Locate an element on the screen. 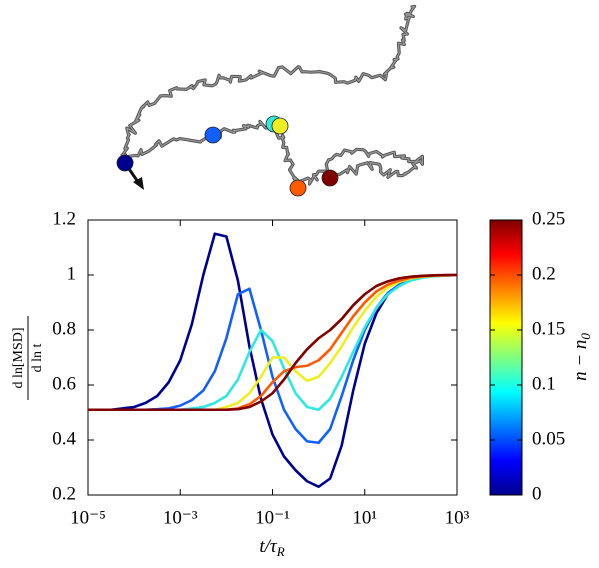 This screenshot has width=599, height=568. x-label-main: t/τ is located at coordinates (268, 546).